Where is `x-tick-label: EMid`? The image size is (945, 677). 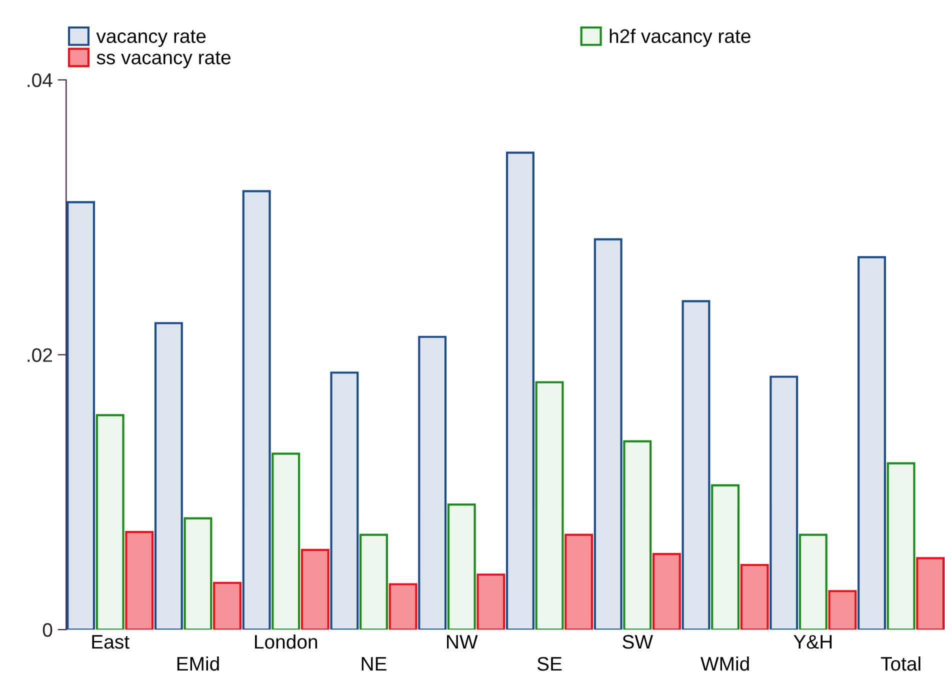 x-tick-label: EMid is located at coordinates (198, 663).